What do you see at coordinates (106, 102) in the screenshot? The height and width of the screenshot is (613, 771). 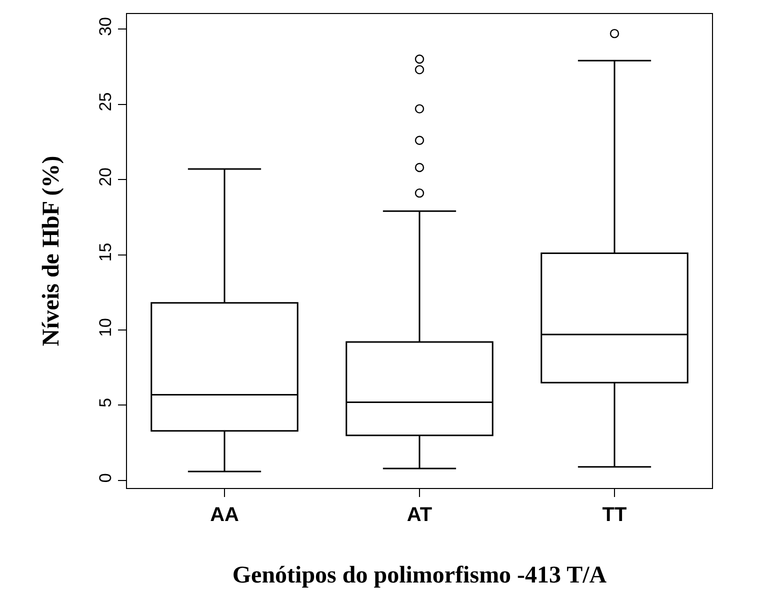 I see `y-tick-label: 25` at bounding box center [106, 102].